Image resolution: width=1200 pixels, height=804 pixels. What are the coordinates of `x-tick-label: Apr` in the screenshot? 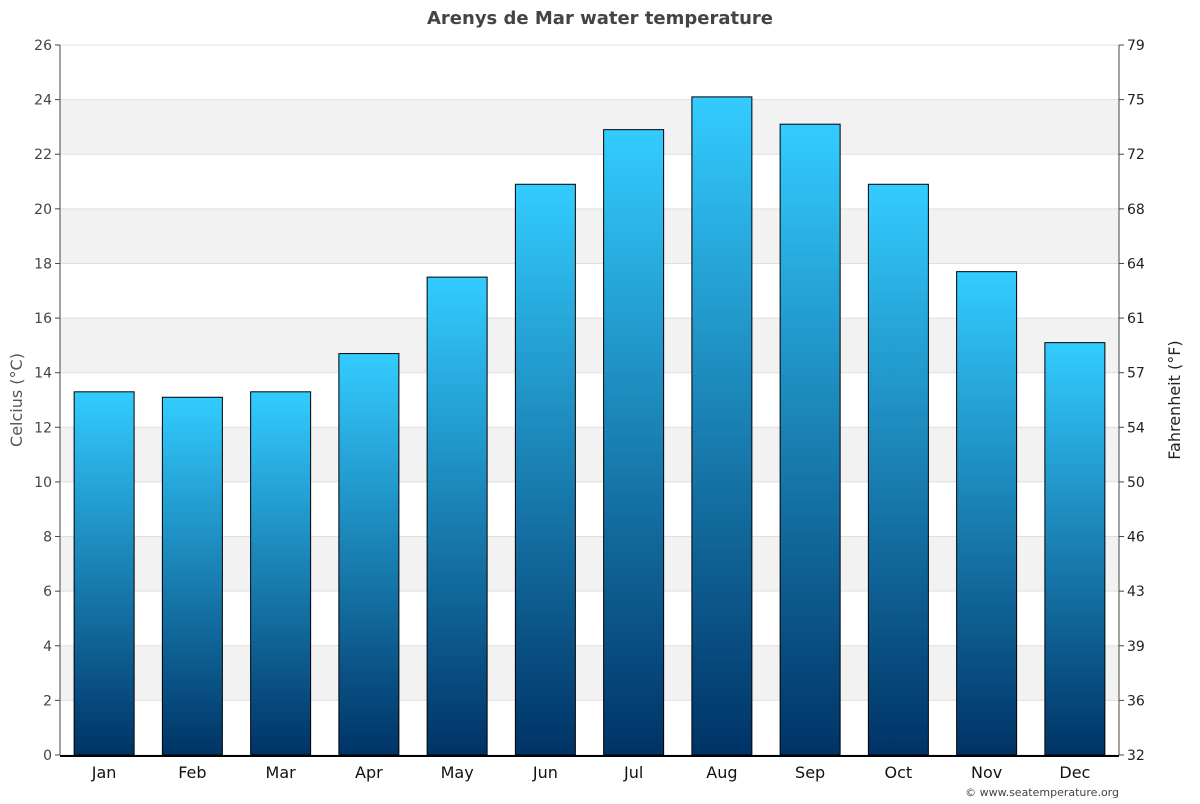 It's located at (369, 772).